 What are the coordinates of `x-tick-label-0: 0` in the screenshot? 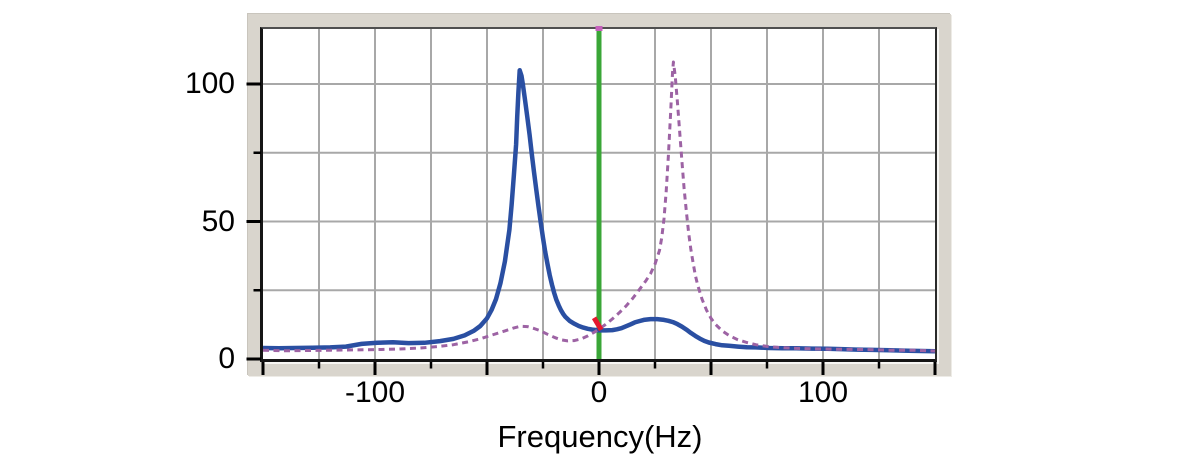 It's located at (599, 392).